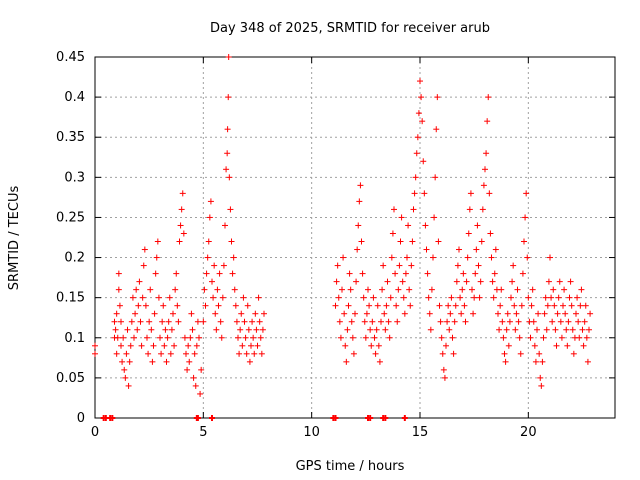 The width and height of the screenshot is (640, 480). I want to click on x-tick-label: 15, so click(420, 432).